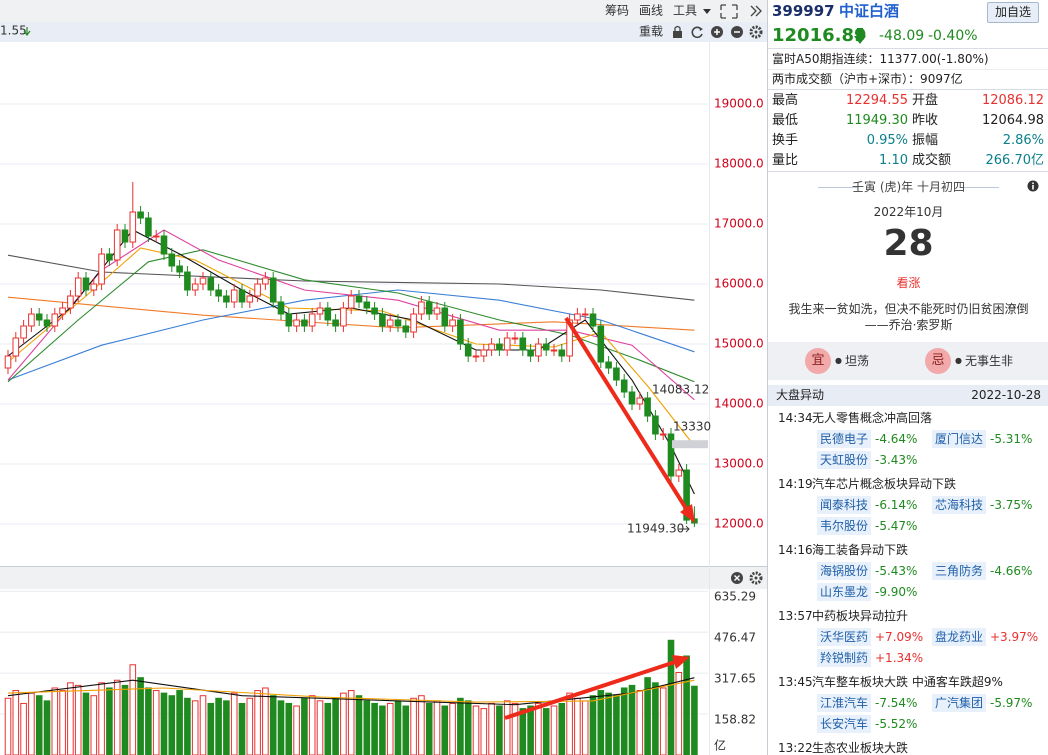  What do you see at coordinates (959, 703) in the screenshot?
I see `stock-name: 广汽集团` at bounding box center [959, 703].